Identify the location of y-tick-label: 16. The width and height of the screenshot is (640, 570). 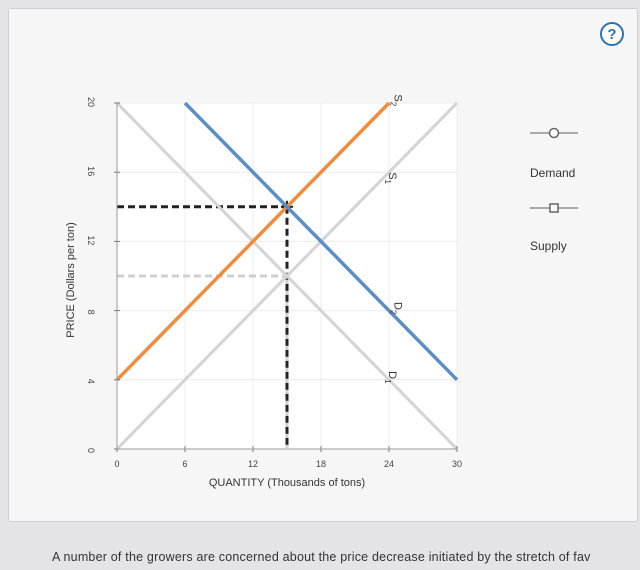
(91, 171).